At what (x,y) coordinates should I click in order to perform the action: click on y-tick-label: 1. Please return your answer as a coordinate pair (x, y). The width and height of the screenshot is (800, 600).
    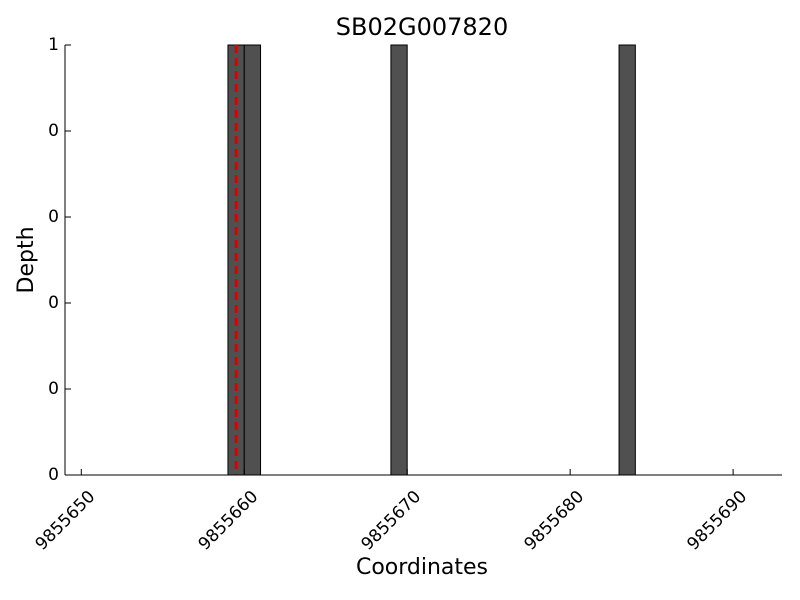
    Looking at the image, I should click on (53, 45).